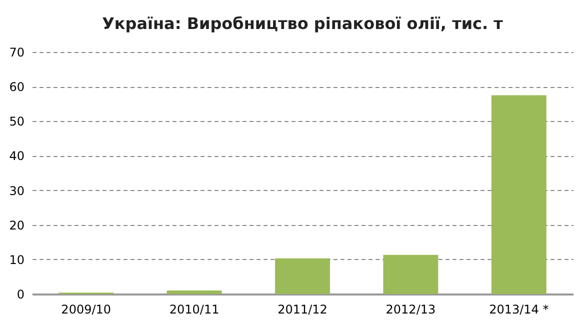 The width and height of the screenshot is (585, 323). I want to click on y-tick-label: 60, so click(16, 87).